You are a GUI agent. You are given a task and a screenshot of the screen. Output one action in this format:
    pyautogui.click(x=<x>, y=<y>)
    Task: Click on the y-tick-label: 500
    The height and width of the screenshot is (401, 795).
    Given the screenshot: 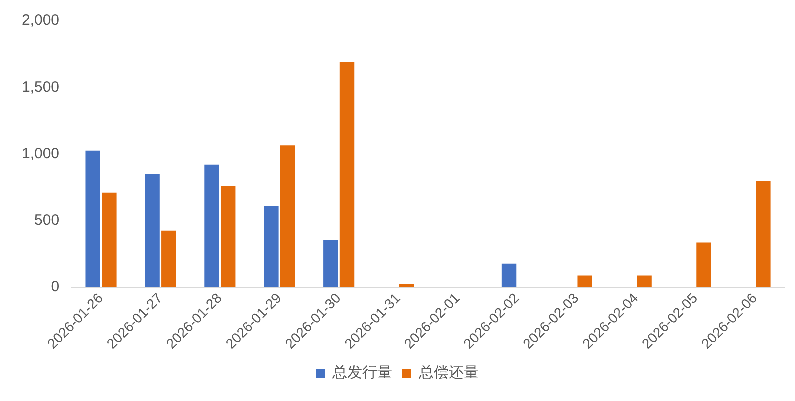 What is the action you would take?
    pyautogui.click(x=47, y=220)
    